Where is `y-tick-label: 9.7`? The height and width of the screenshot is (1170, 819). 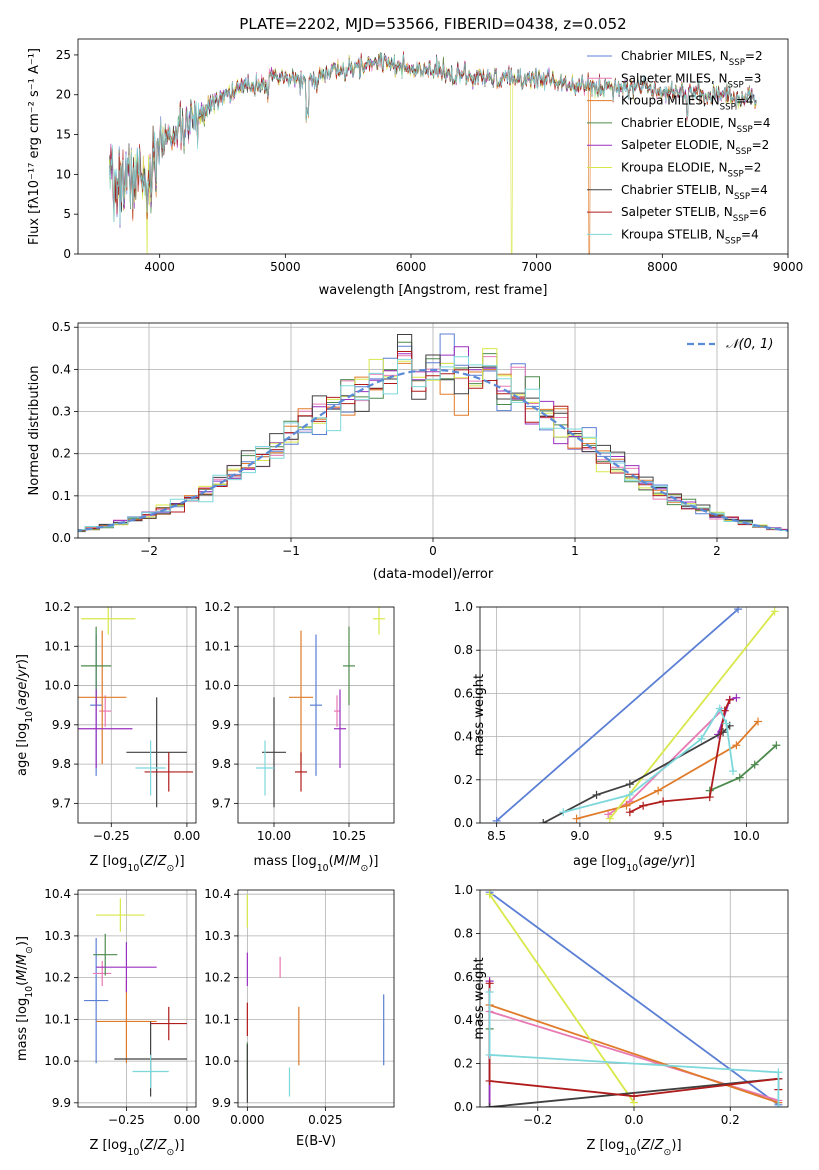
y-tick-label: 9.7 is located at coordinates (61, 803).